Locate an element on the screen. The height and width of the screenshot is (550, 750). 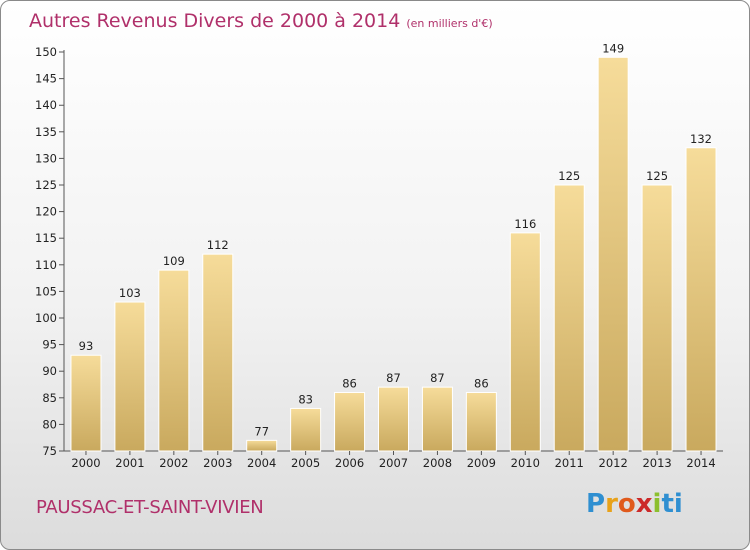
data-label: 93 is located at coordinates (86, 346).